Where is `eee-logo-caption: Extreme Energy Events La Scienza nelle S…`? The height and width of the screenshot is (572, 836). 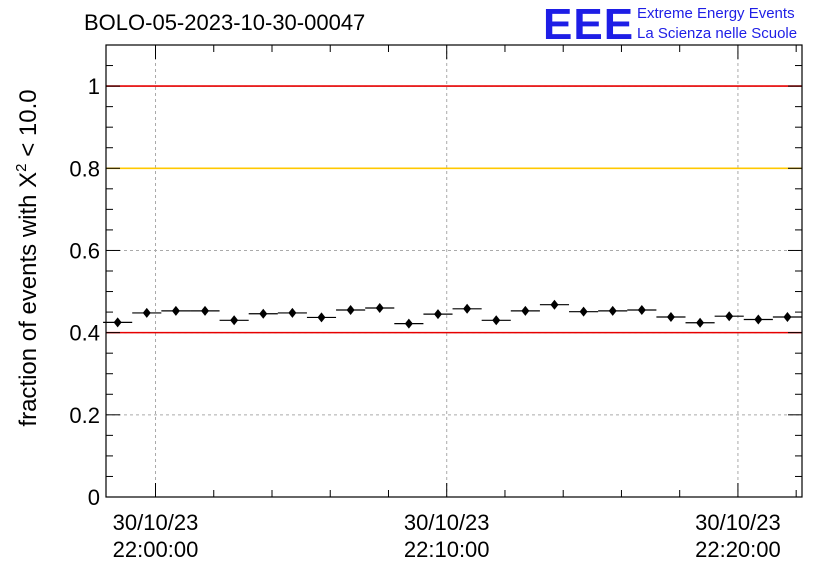 eee-logo-caption: Extreme Energy Events La Scienza nelle S… is located at coordinates (717, 24).